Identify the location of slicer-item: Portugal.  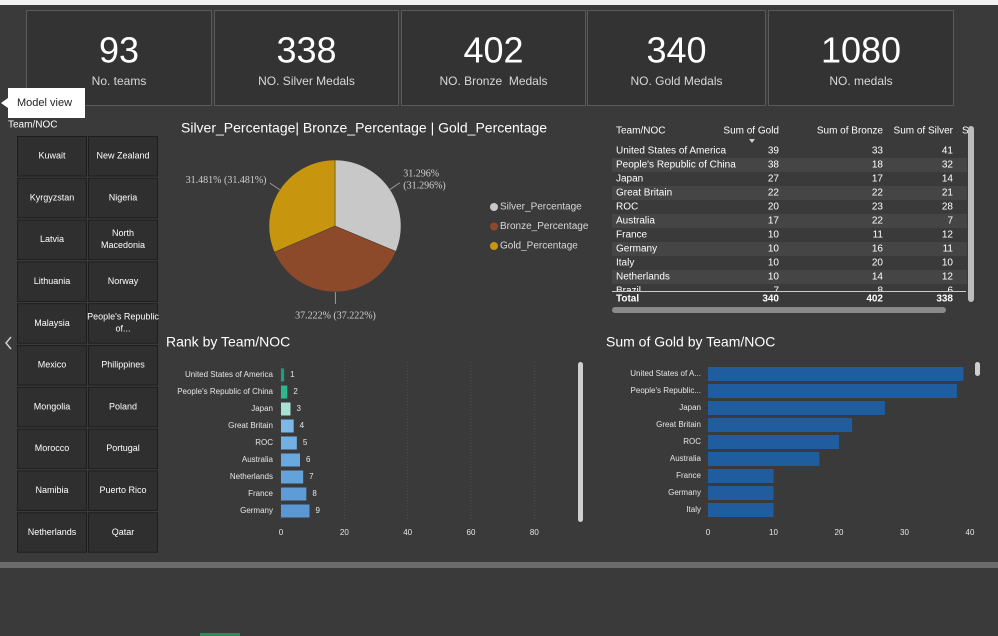
(123, 449).